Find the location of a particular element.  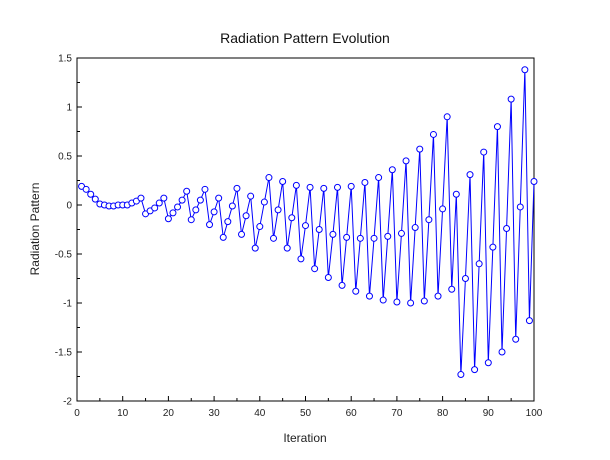

x-axis-label: Iteration is located at coordinates (304, 438).